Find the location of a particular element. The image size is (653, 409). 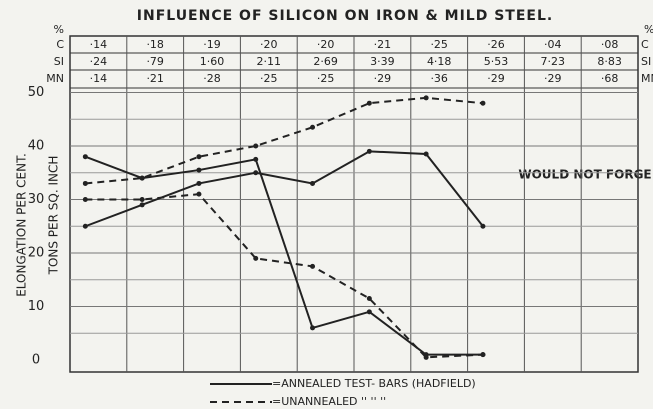

table-cell: 5·53 is located at coordinates (496, 61).